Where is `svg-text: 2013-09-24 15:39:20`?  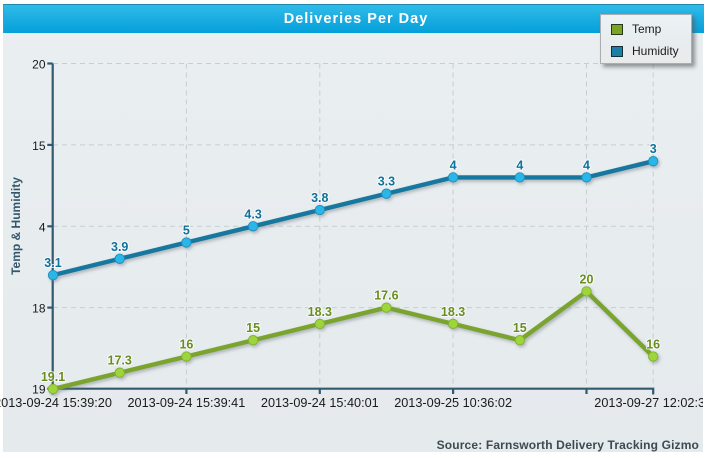 svg-text: 2013-09-24 15:39:20 is located at coordinates (56, 403).